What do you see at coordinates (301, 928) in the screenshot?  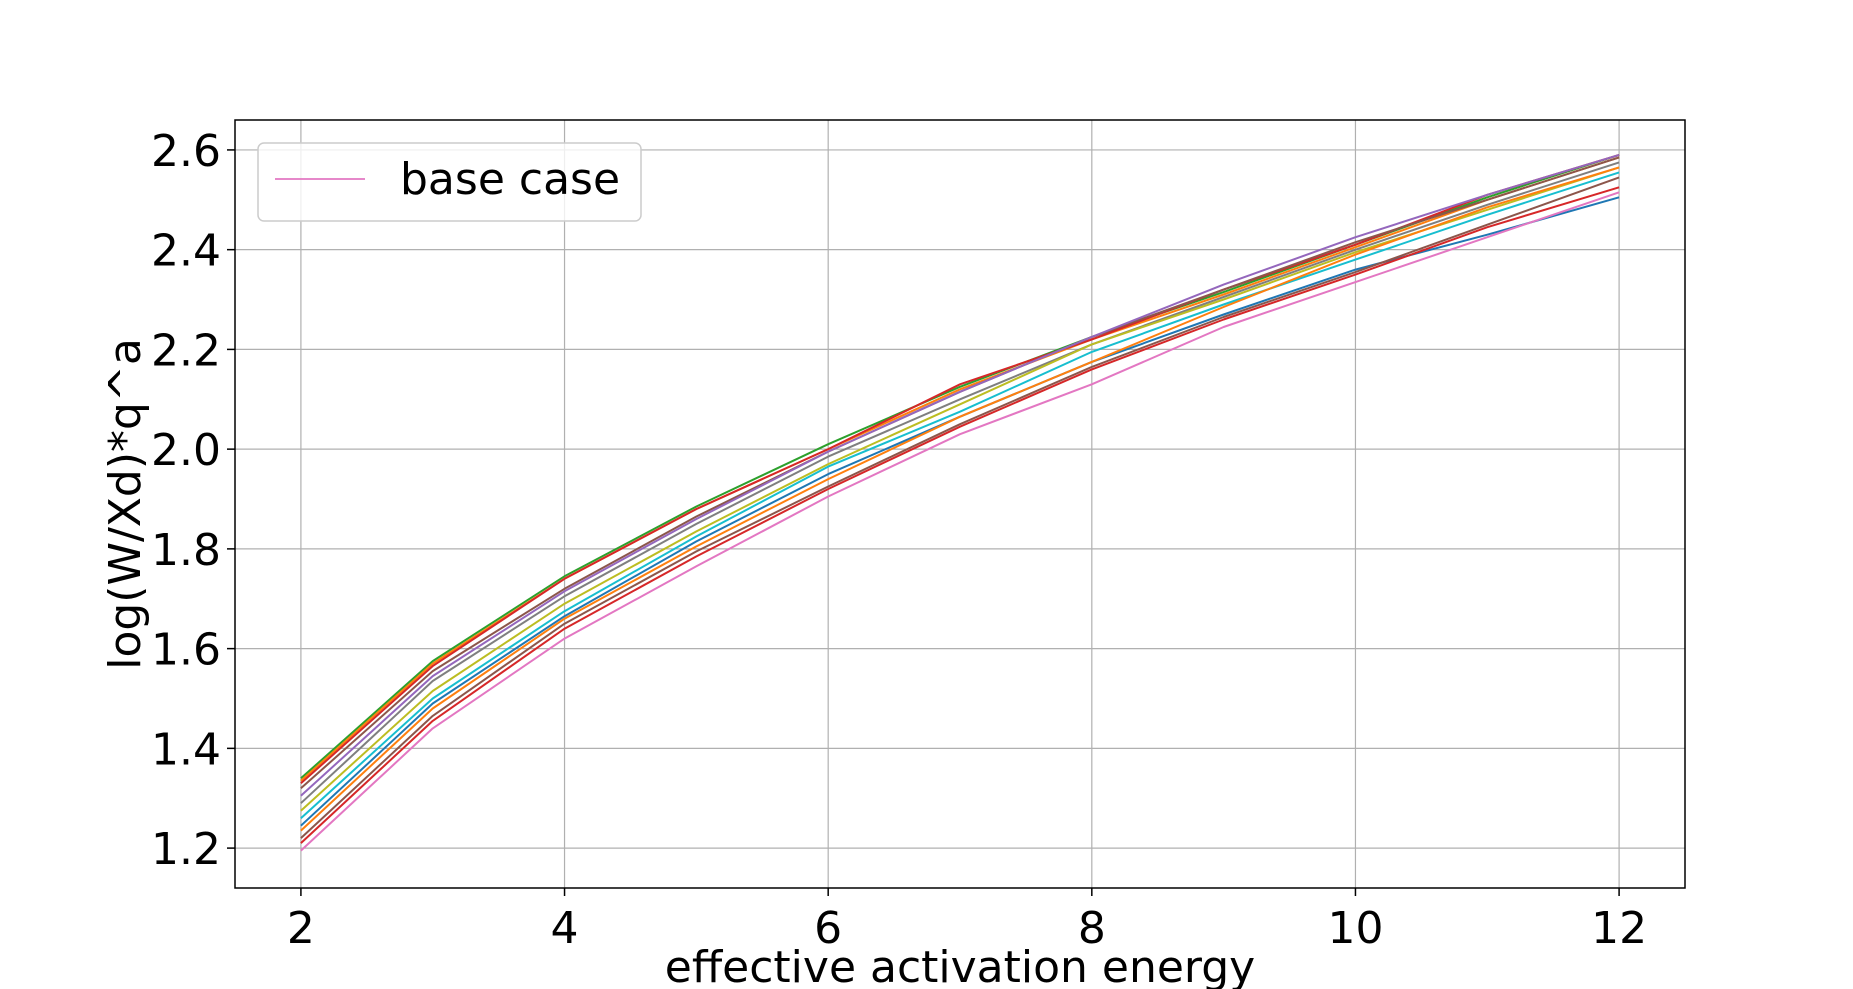 I see `x-tick-label: 2` at bounding box center [301, 928].